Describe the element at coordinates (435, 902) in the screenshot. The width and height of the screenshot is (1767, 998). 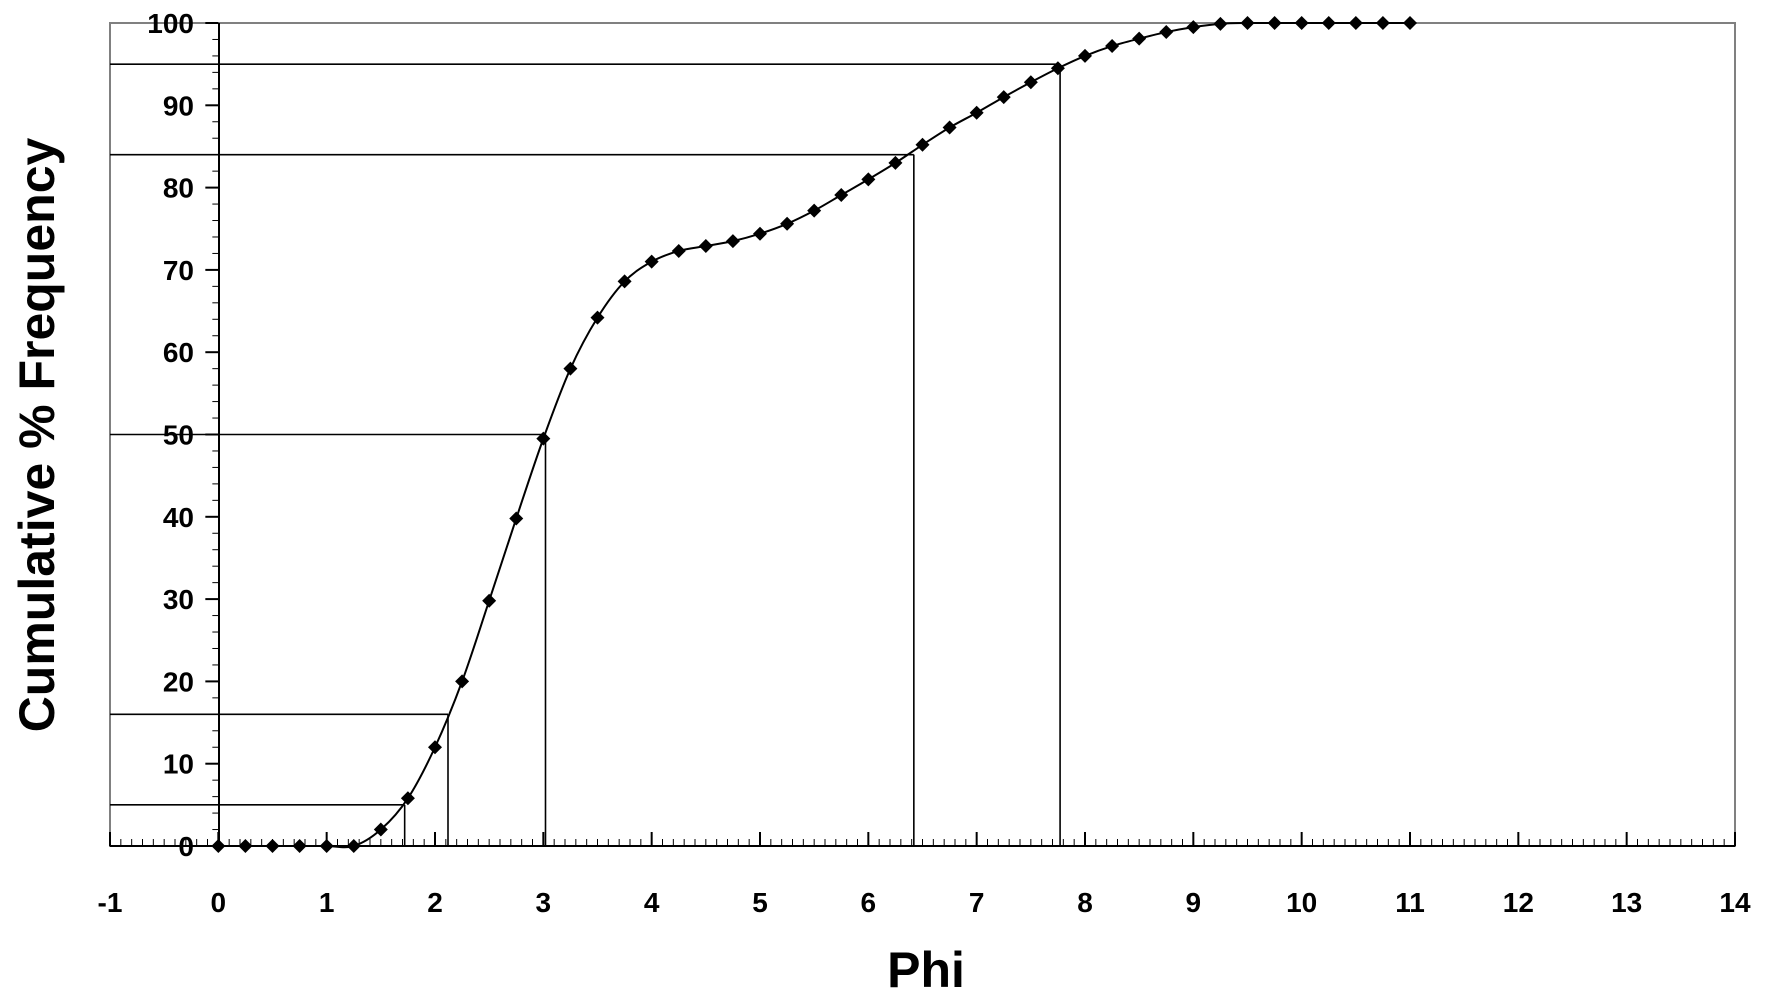
I see `x-tick-label: 2` at that location.